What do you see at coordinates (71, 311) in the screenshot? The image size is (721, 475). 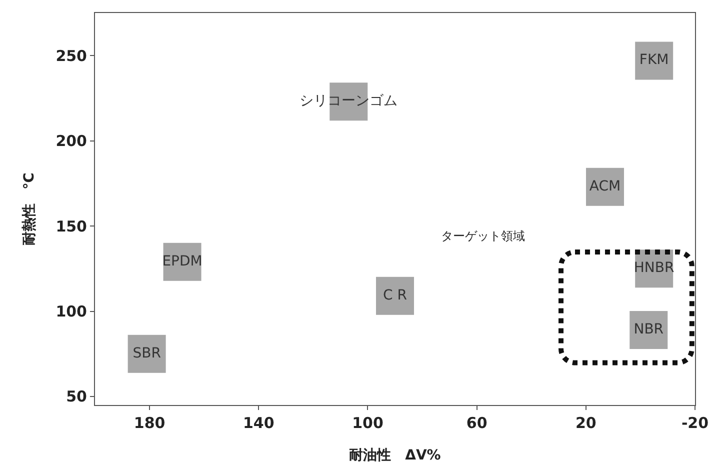 I see `y-tick-label: 100` at bounding box center [71, 311].